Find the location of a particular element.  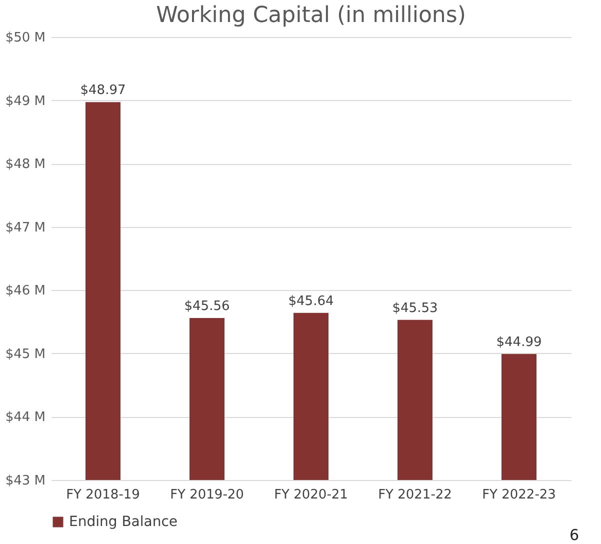

x-tick-label: FY 2019-20 is located at coordinates (207, 495).